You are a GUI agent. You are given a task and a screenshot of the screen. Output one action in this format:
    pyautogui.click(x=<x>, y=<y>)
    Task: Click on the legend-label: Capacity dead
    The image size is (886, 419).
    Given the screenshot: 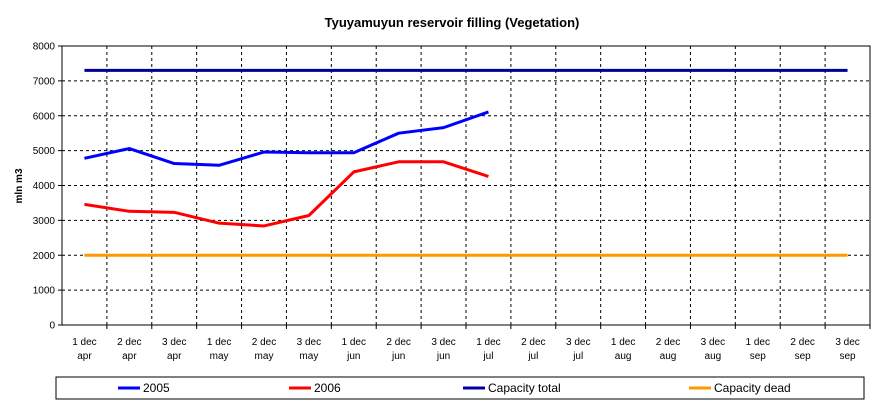 What is the action you would take?
    pyautogui.click(x=752, y=388)
    